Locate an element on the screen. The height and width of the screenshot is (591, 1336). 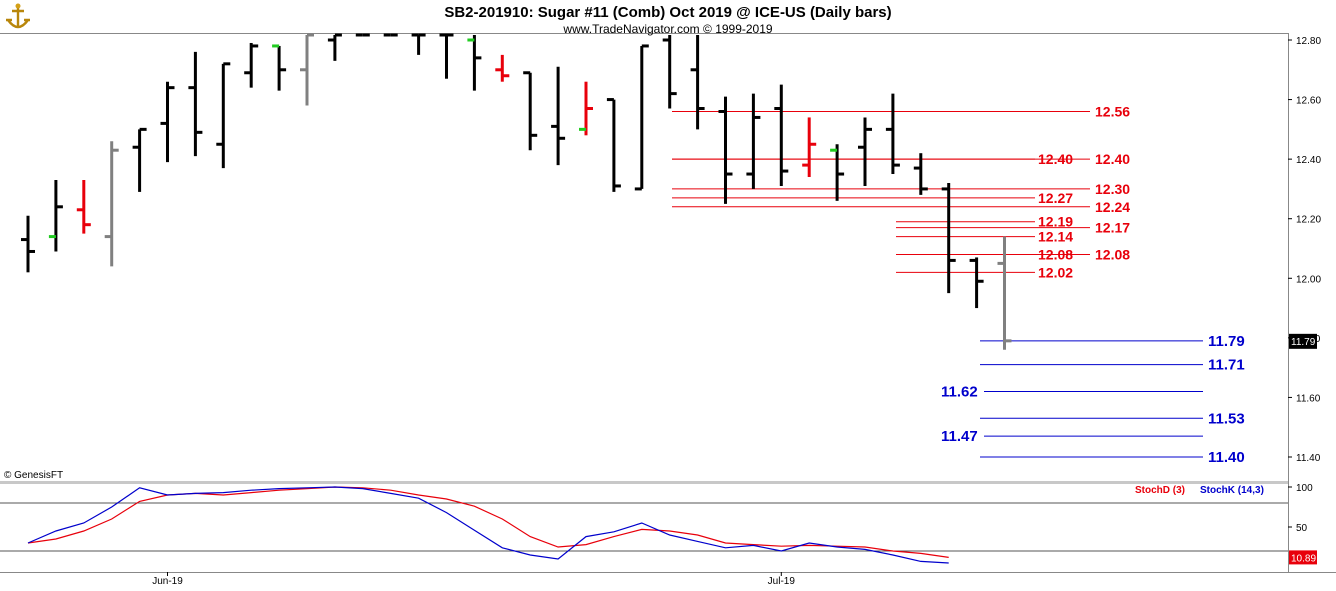
time-axis: Jun-19 Jul-19 is located at coordinates (473, 579).